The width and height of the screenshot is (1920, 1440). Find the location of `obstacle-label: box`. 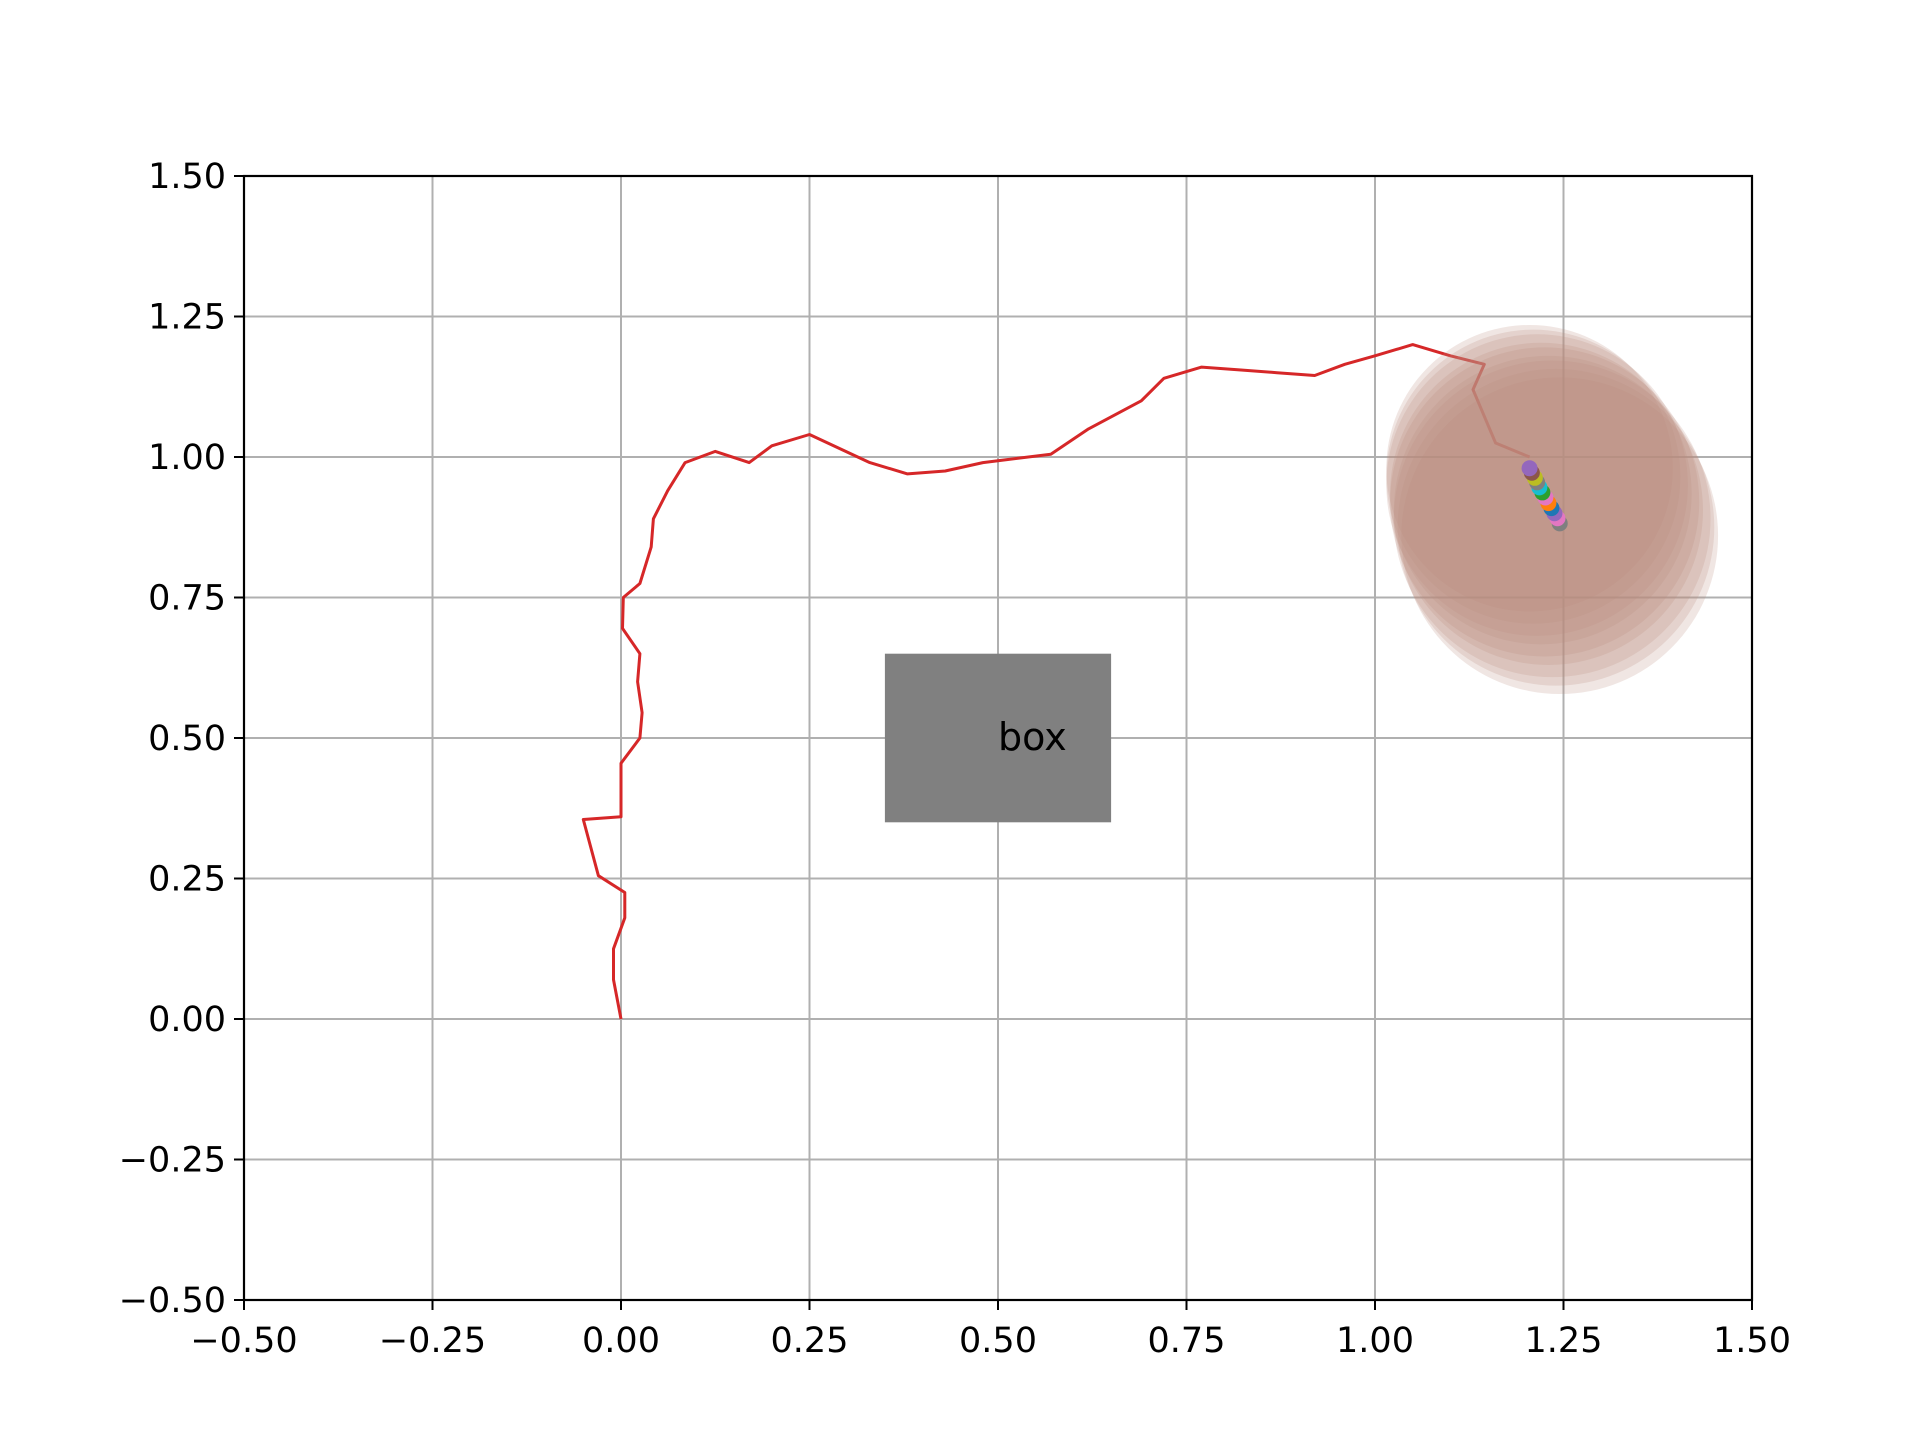

obstacle-label: box is located at coordinates (1032, 737).